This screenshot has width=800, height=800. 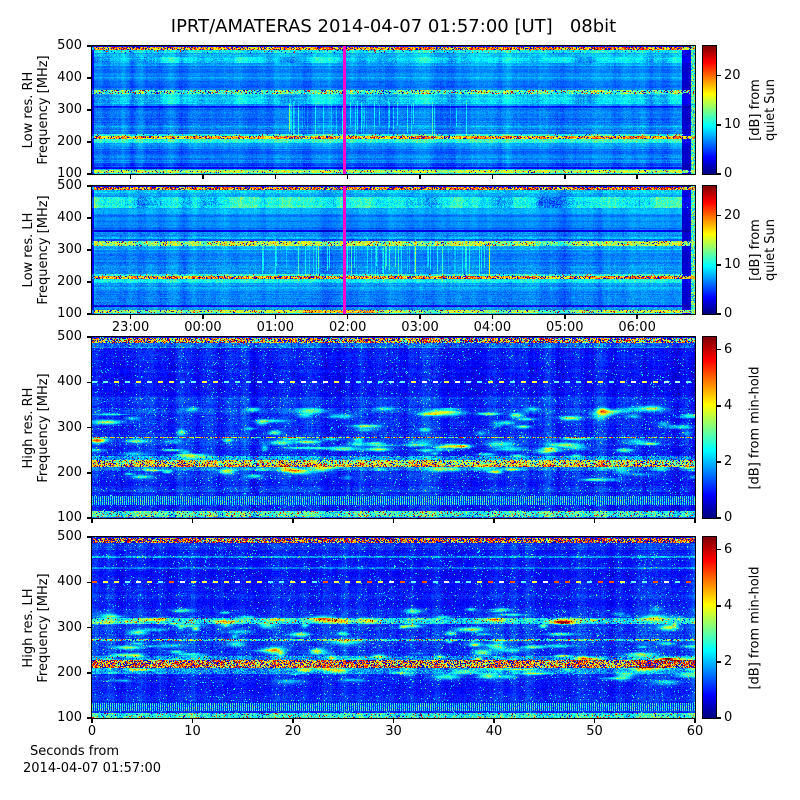 What do you see at coordinates (28, 250) in the screenshot?
I see `y-axis-label-line: Low res. LH` at bounding box center [28, 250].